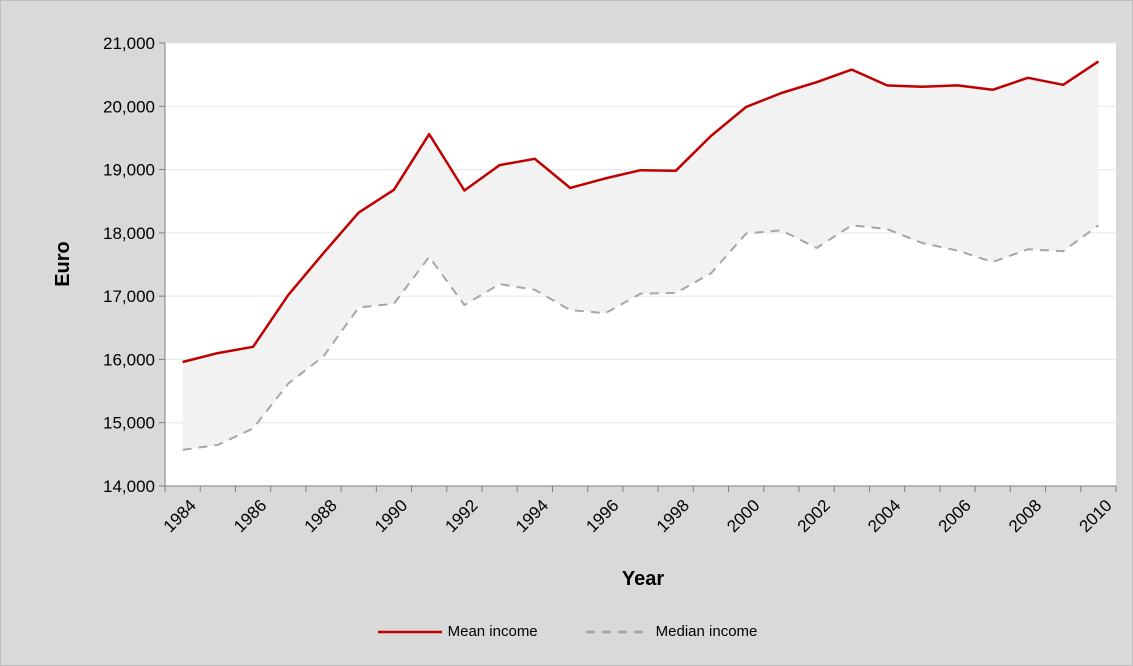 The width and height of the screenshot is (1133, 666). I want to click on y-tick-label: 16,000, so click(129, 359).